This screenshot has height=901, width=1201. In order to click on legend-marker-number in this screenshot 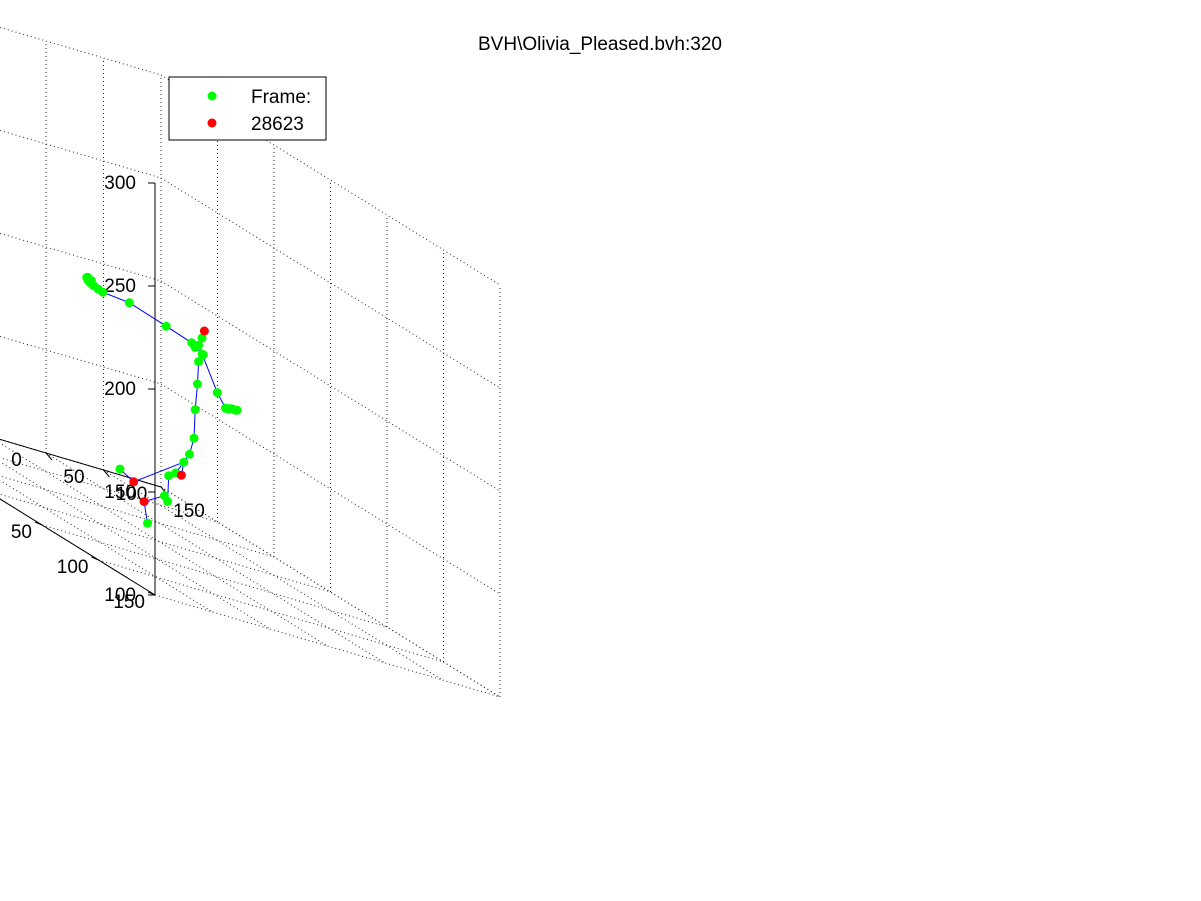, I will do `click(212, 123)`.